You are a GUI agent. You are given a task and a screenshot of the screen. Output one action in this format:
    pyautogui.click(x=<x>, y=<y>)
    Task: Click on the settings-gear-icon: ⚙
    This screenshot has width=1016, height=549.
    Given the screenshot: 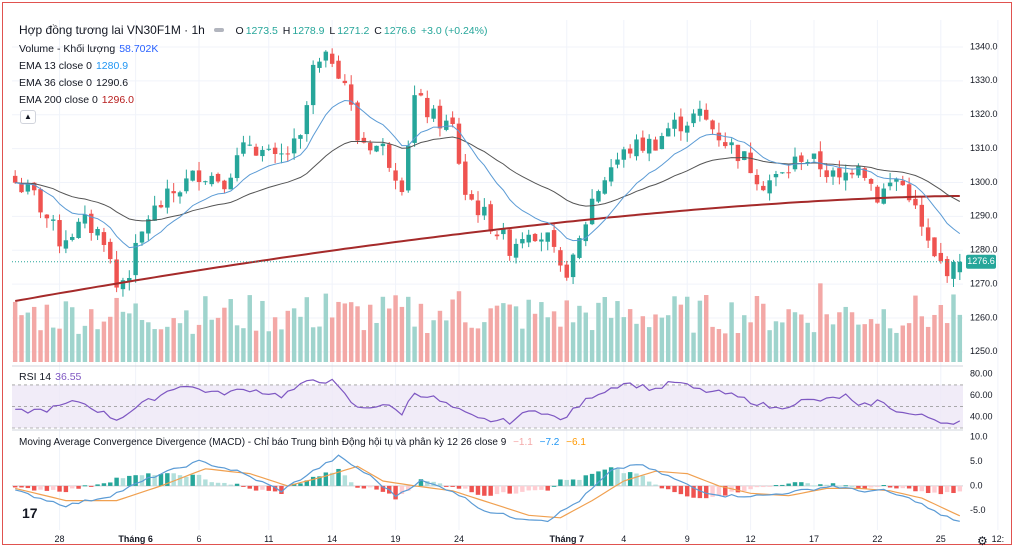 What is the action you would take?
    pyautogui.click(x=982, y=541)
    